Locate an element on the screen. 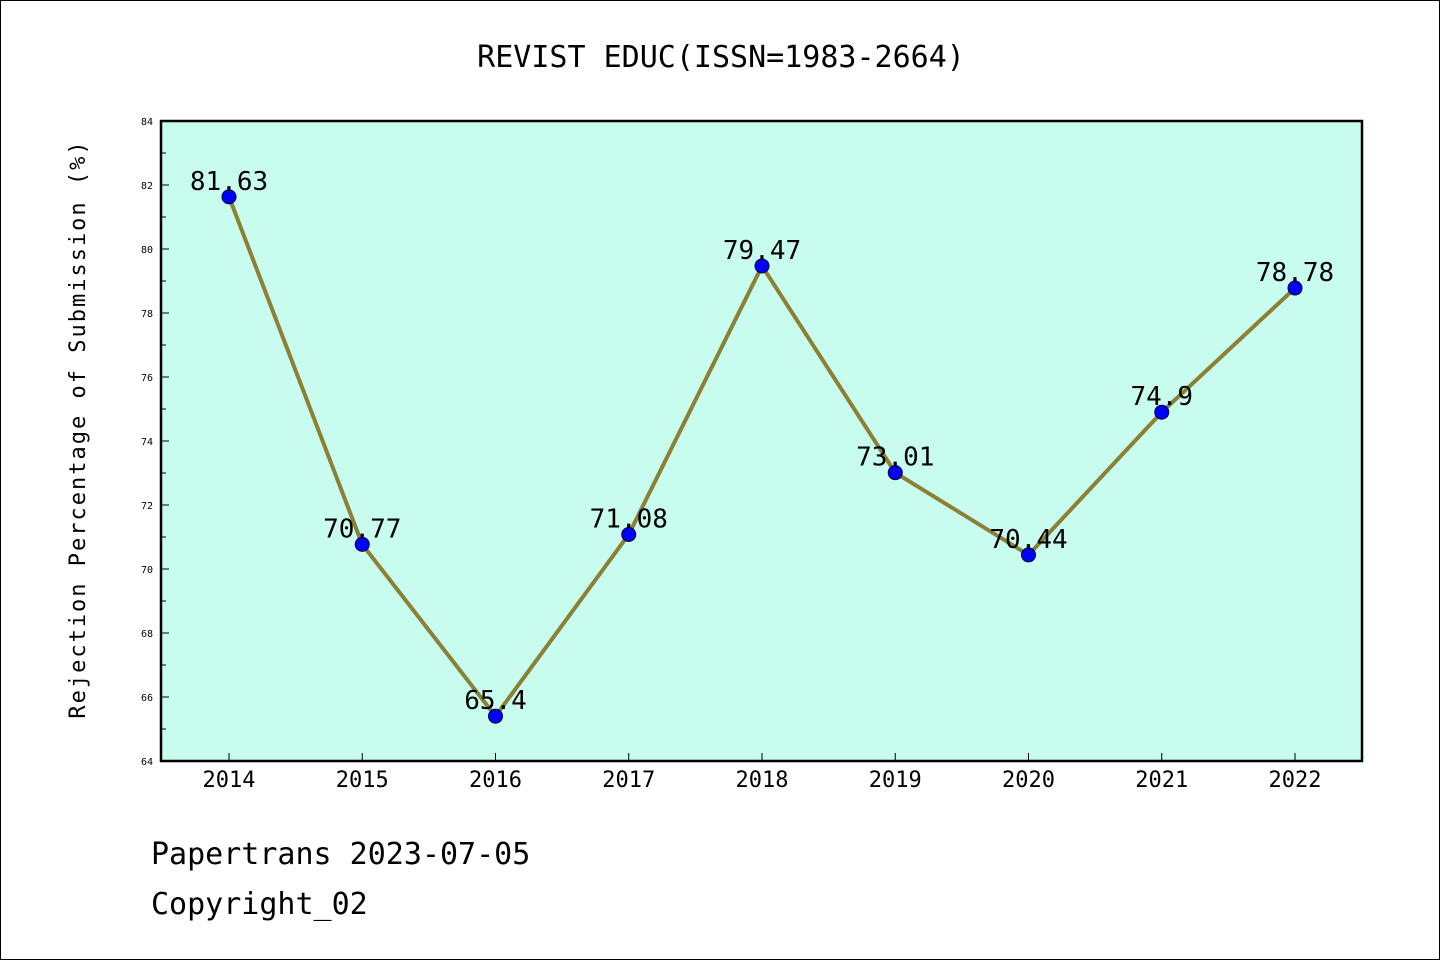 Image resolution: width=1440 pixels, height=961 pixels. x-tick-label: 2017 is located at coordinates (628, 780).